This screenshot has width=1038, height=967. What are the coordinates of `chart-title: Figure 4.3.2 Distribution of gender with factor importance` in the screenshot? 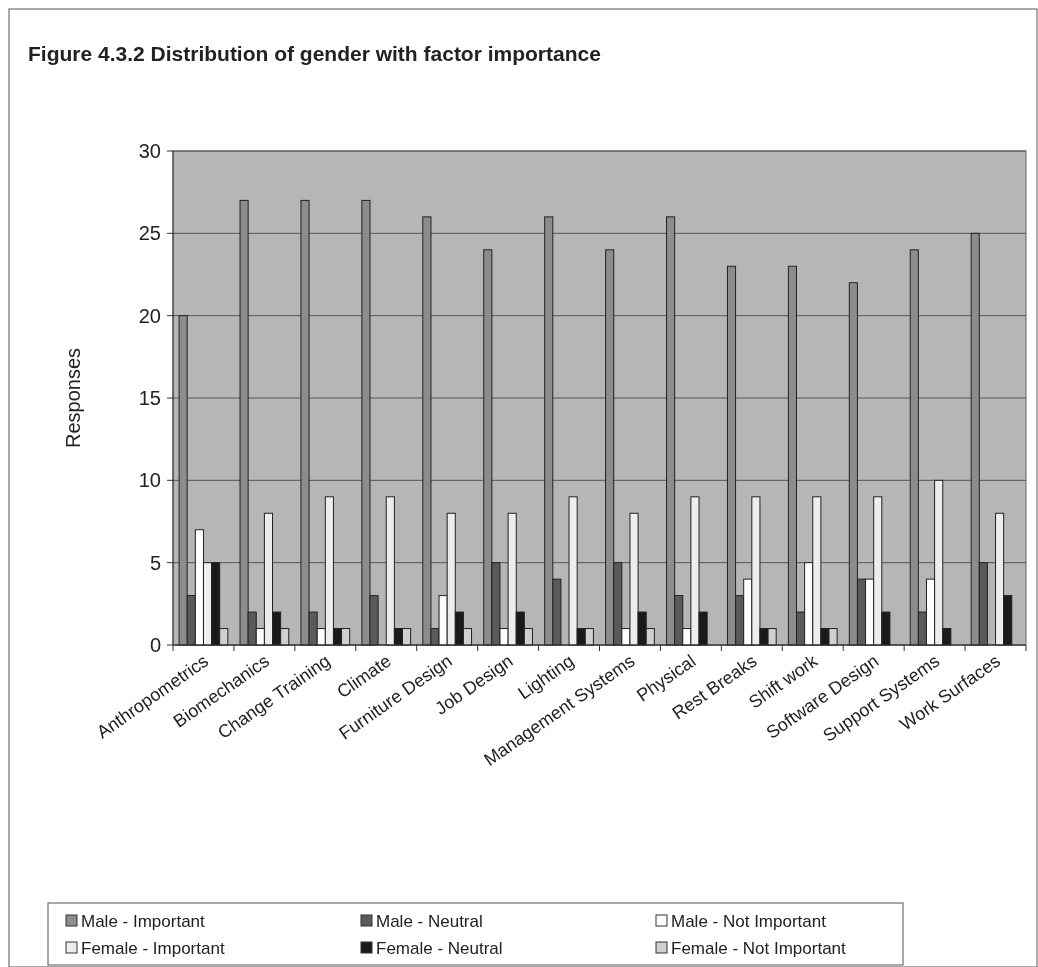 It's located at (314, 53).